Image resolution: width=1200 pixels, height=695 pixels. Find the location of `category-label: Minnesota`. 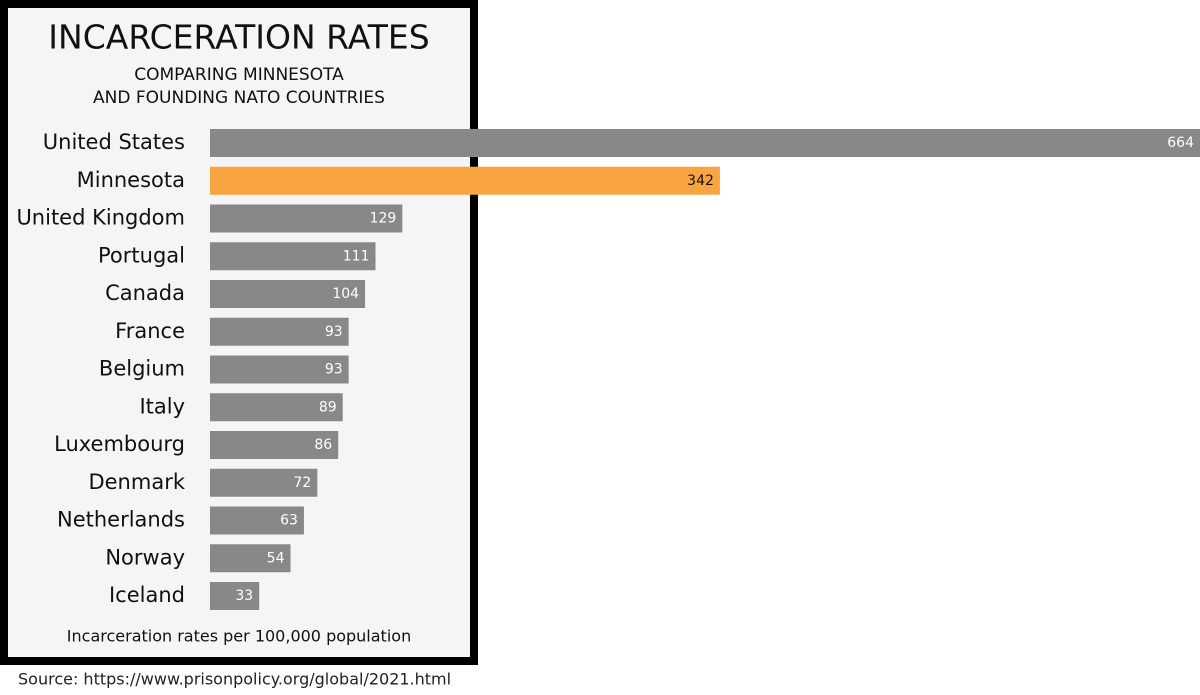

category-label: Minnesota is located at coordinates (131, 180).